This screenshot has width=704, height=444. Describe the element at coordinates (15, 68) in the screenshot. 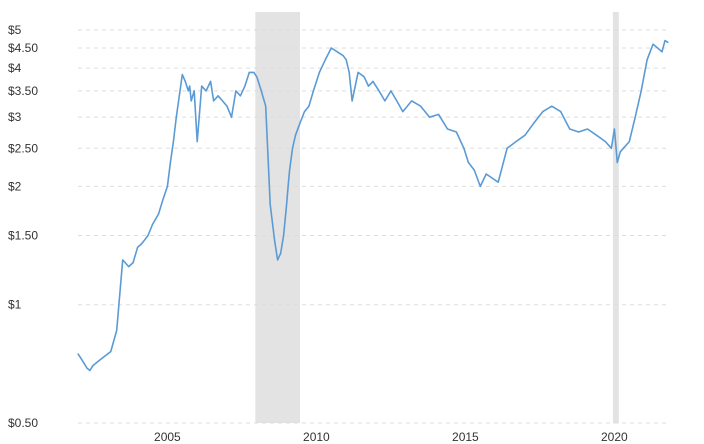

I see `y-tick-label-2: $4` at that location.